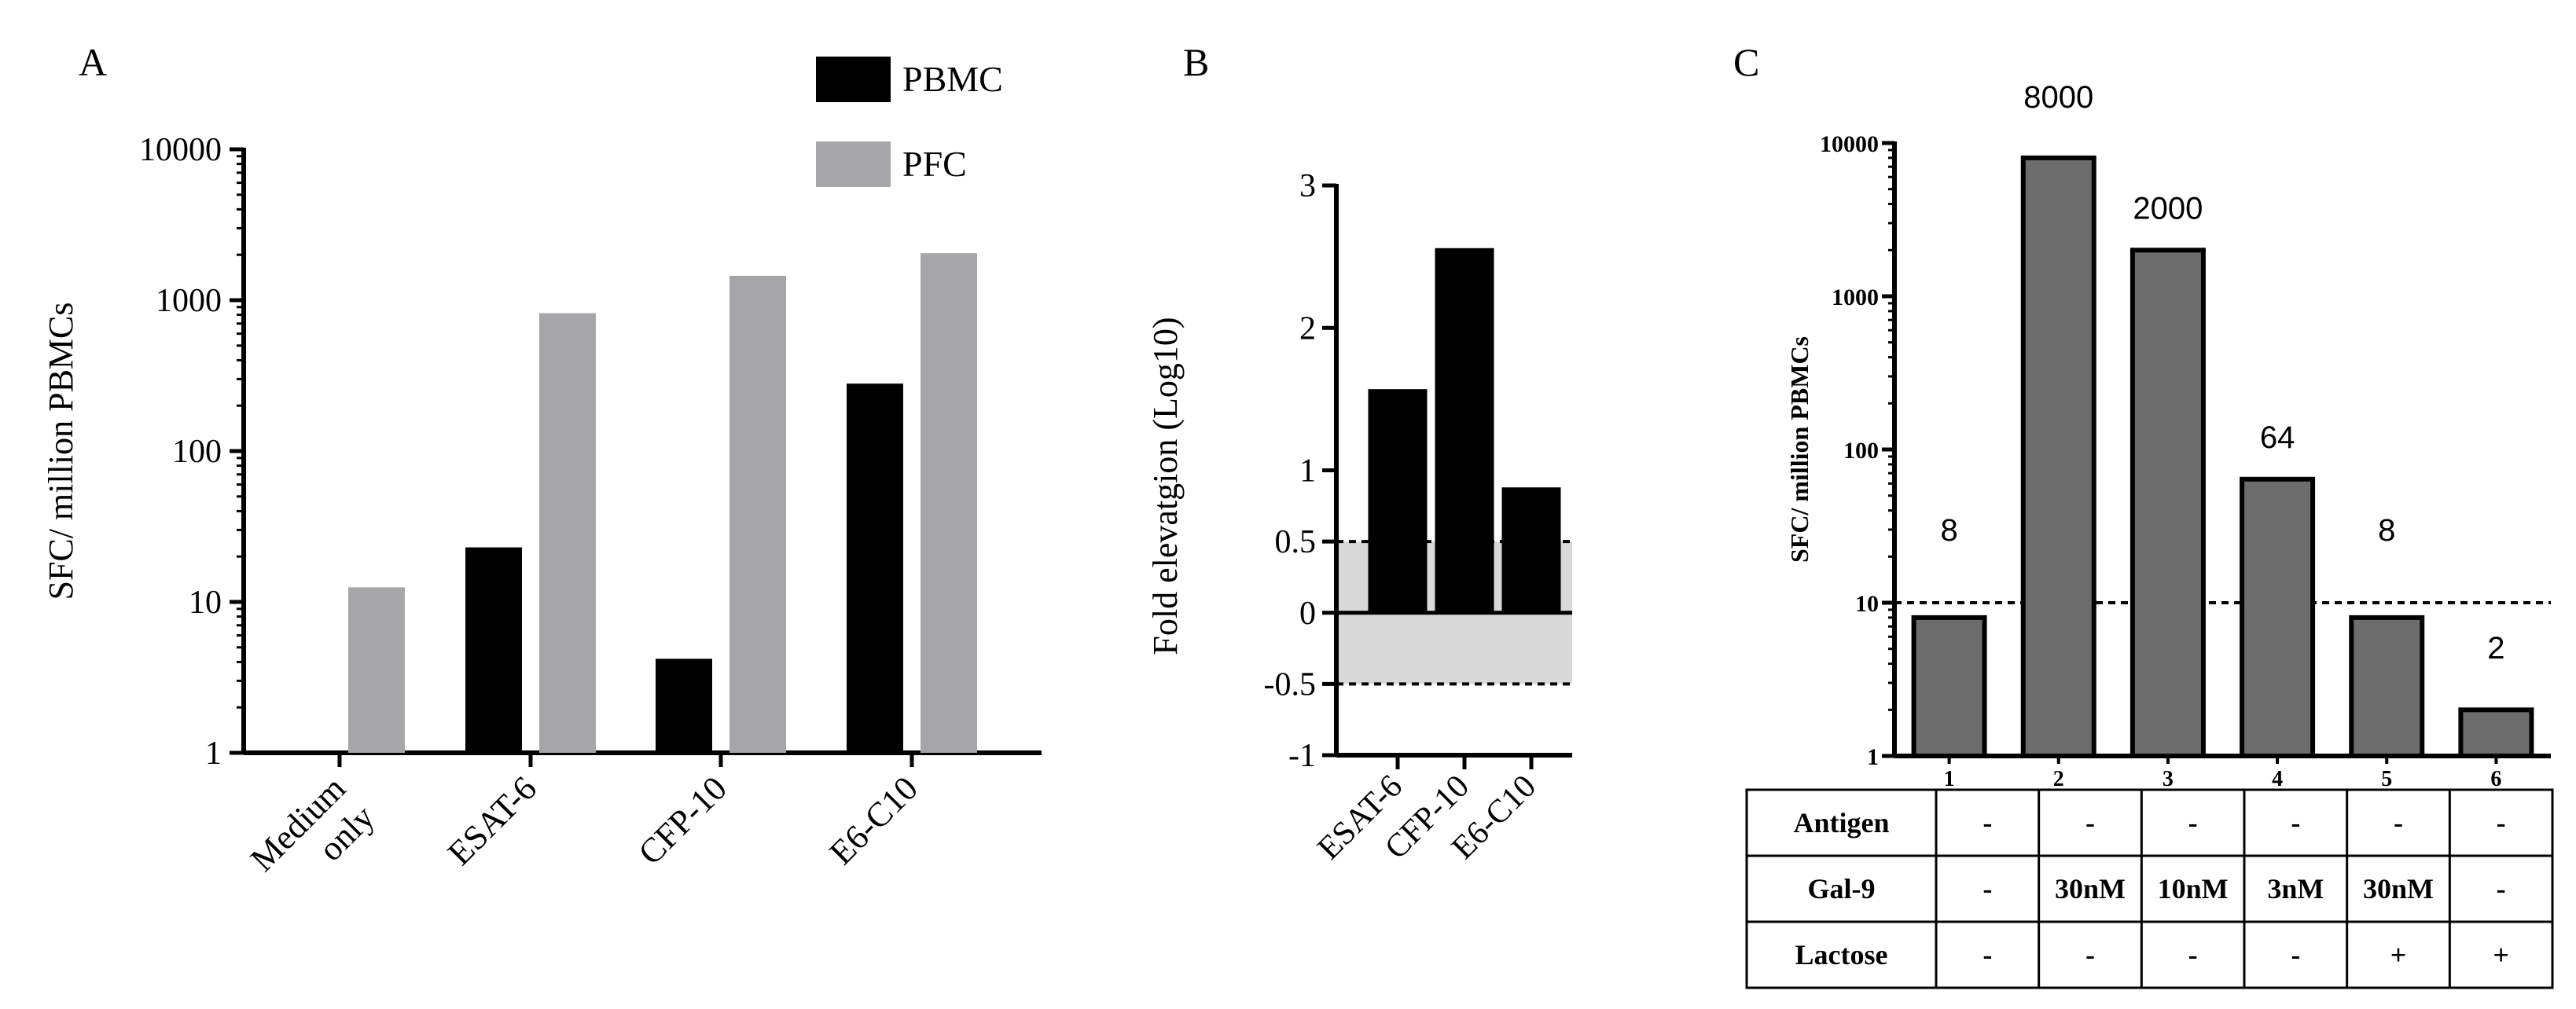 The image size is (2576, 1009). I want to click on x-category-label-0: 1, so click(1949, 779).